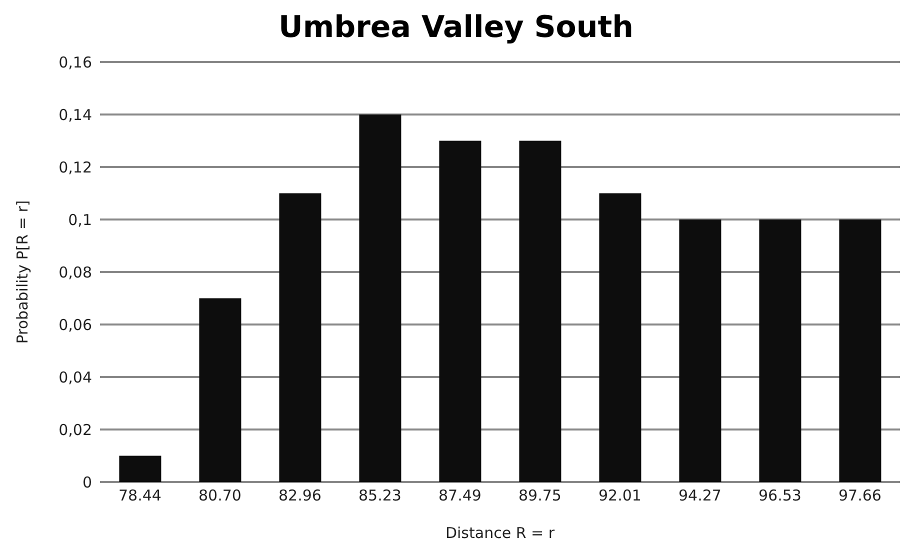 The width and height of the screenshot is (912, 559). What do you see at coordinates (87, 482) in the screenshot?
I see `y-tick-label: 0` at bounding box center [87, 482].